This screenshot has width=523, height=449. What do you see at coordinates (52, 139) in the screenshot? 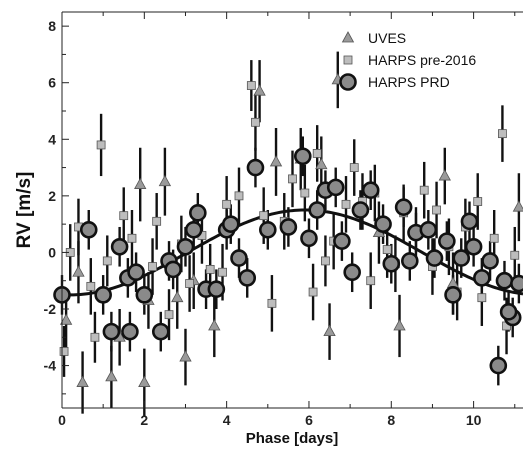
I see `y-tick-label: 4` at bounding box center [52, 139].